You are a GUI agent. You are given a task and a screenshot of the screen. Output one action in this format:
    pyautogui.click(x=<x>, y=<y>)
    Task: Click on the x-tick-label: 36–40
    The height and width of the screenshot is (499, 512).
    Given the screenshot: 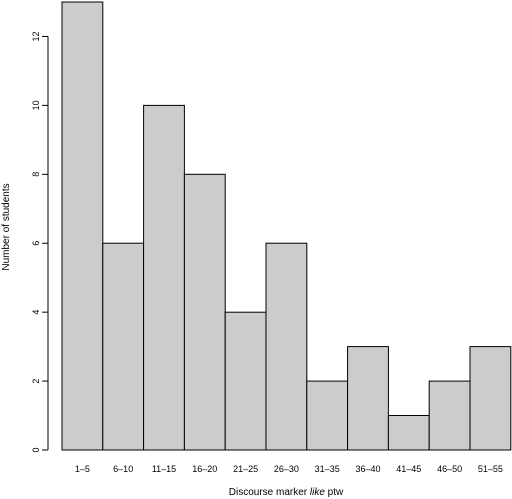 What is the action you would take?
    pyautogui.click(x=367, y=469)
    